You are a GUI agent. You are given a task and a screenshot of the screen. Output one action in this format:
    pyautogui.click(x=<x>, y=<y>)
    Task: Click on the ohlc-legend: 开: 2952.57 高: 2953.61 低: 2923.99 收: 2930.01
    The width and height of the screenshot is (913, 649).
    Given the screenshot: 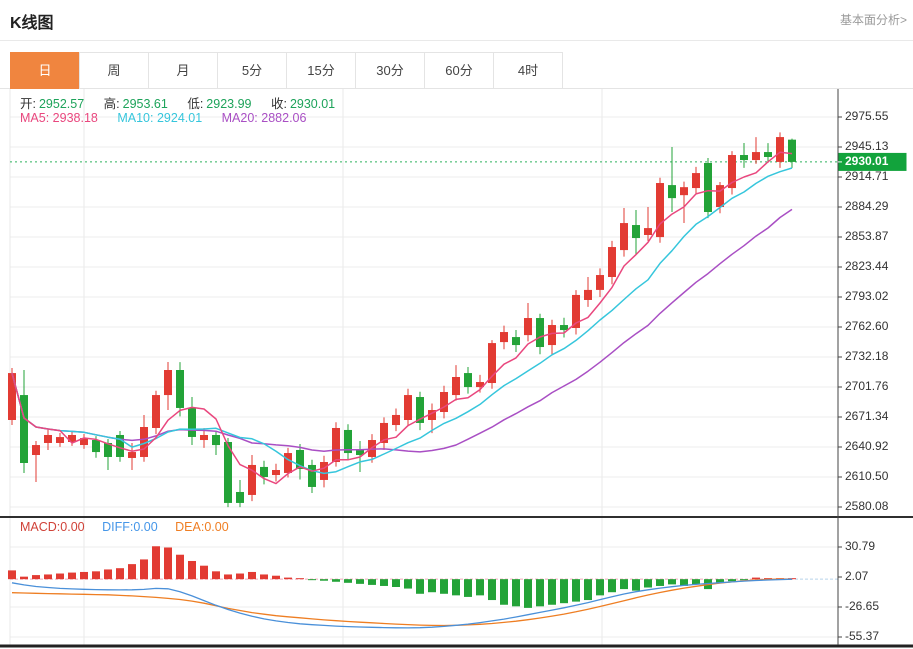 What is the action you would take?
    pyautogui.click(x=185, y=102)
    